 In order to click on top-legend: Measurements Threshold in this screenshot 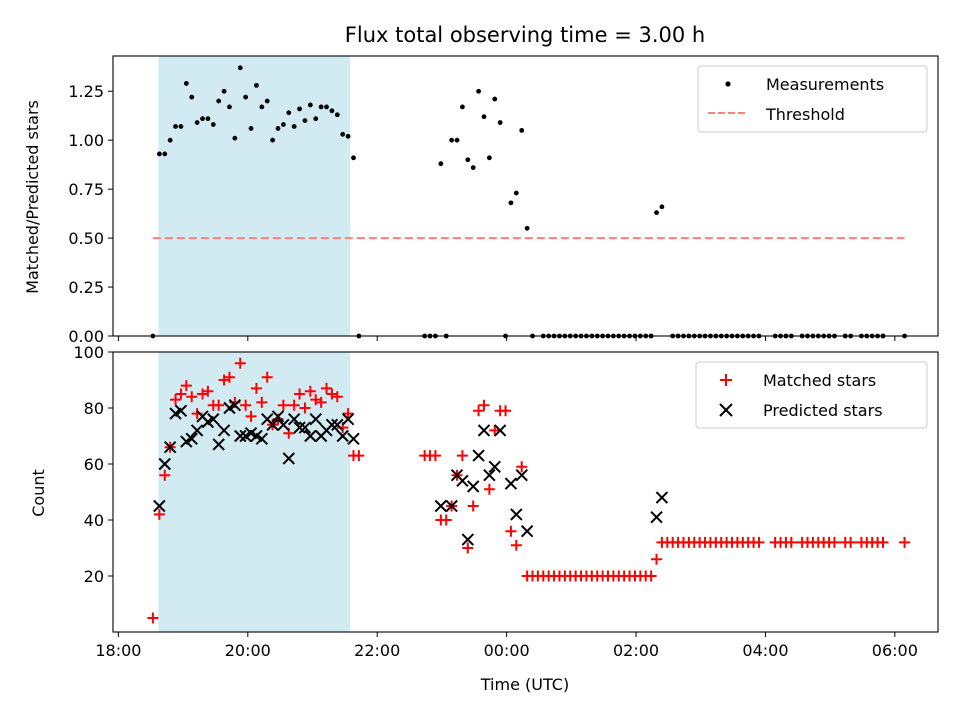, I will do `click(812, 99)`.